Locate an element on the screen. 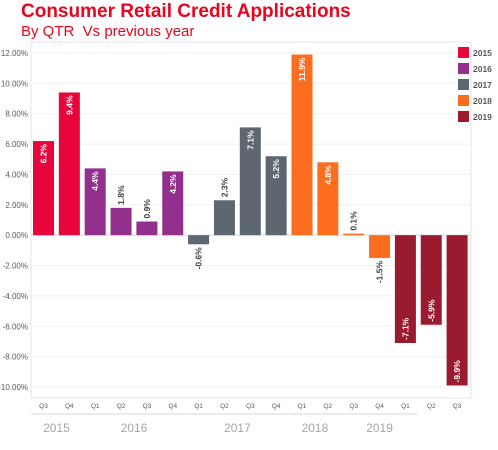  bar-2016-q4 is located at coordinates (173, 203).